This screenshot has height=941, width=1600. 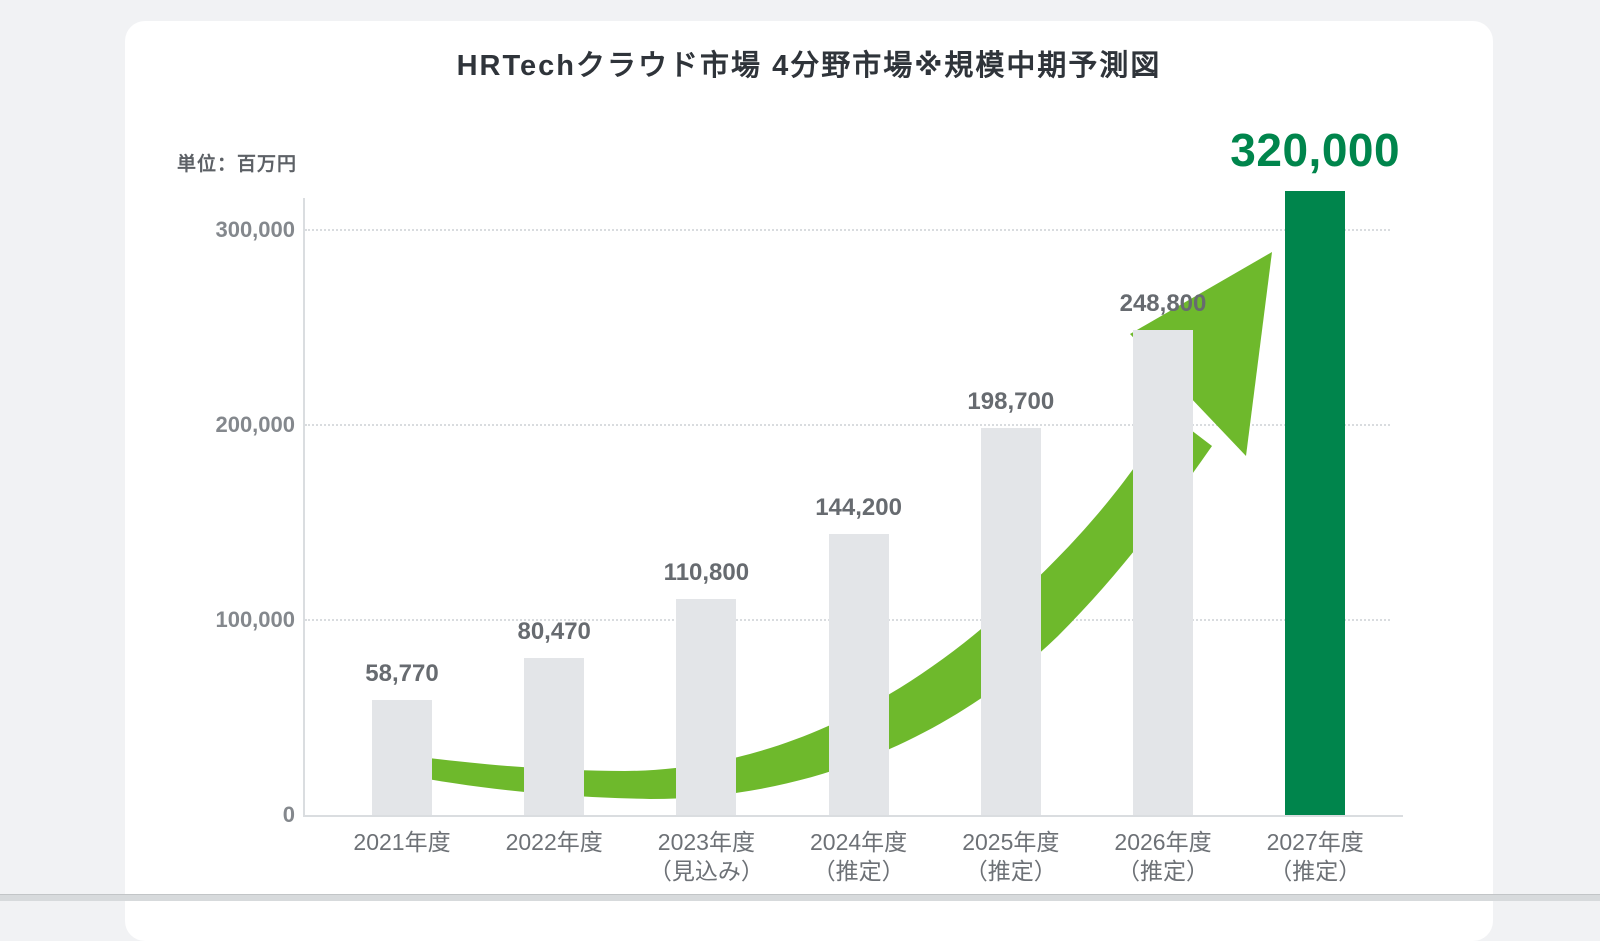 What do you see at coordinates (809, 66) in the screenshot?
I see `chart-title: HRTechクラウド市場 4分野市場※規模中期予測図` at bounding box center [809, 66].